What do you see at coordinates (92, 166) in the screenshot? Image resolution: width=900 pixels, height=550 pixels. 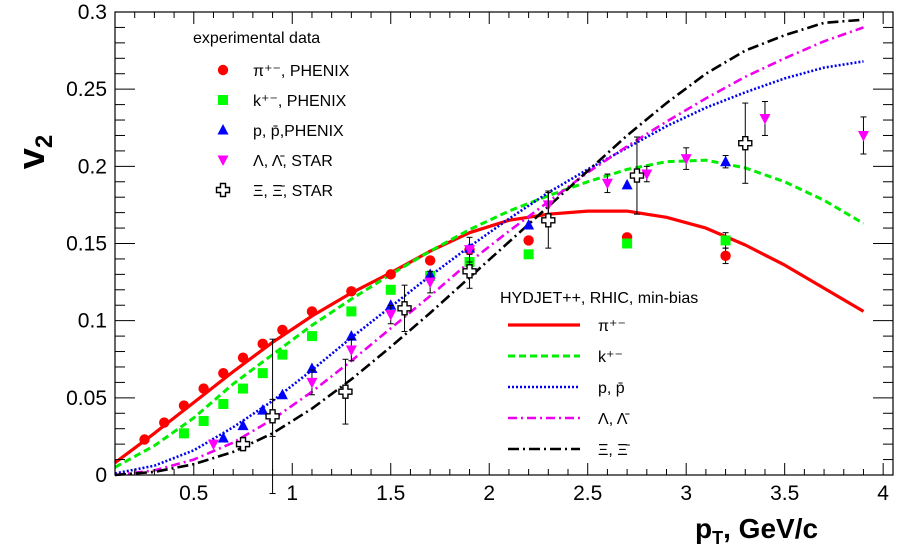 I see `y-tick-label: 0.2` at bounding box center [92, 166].